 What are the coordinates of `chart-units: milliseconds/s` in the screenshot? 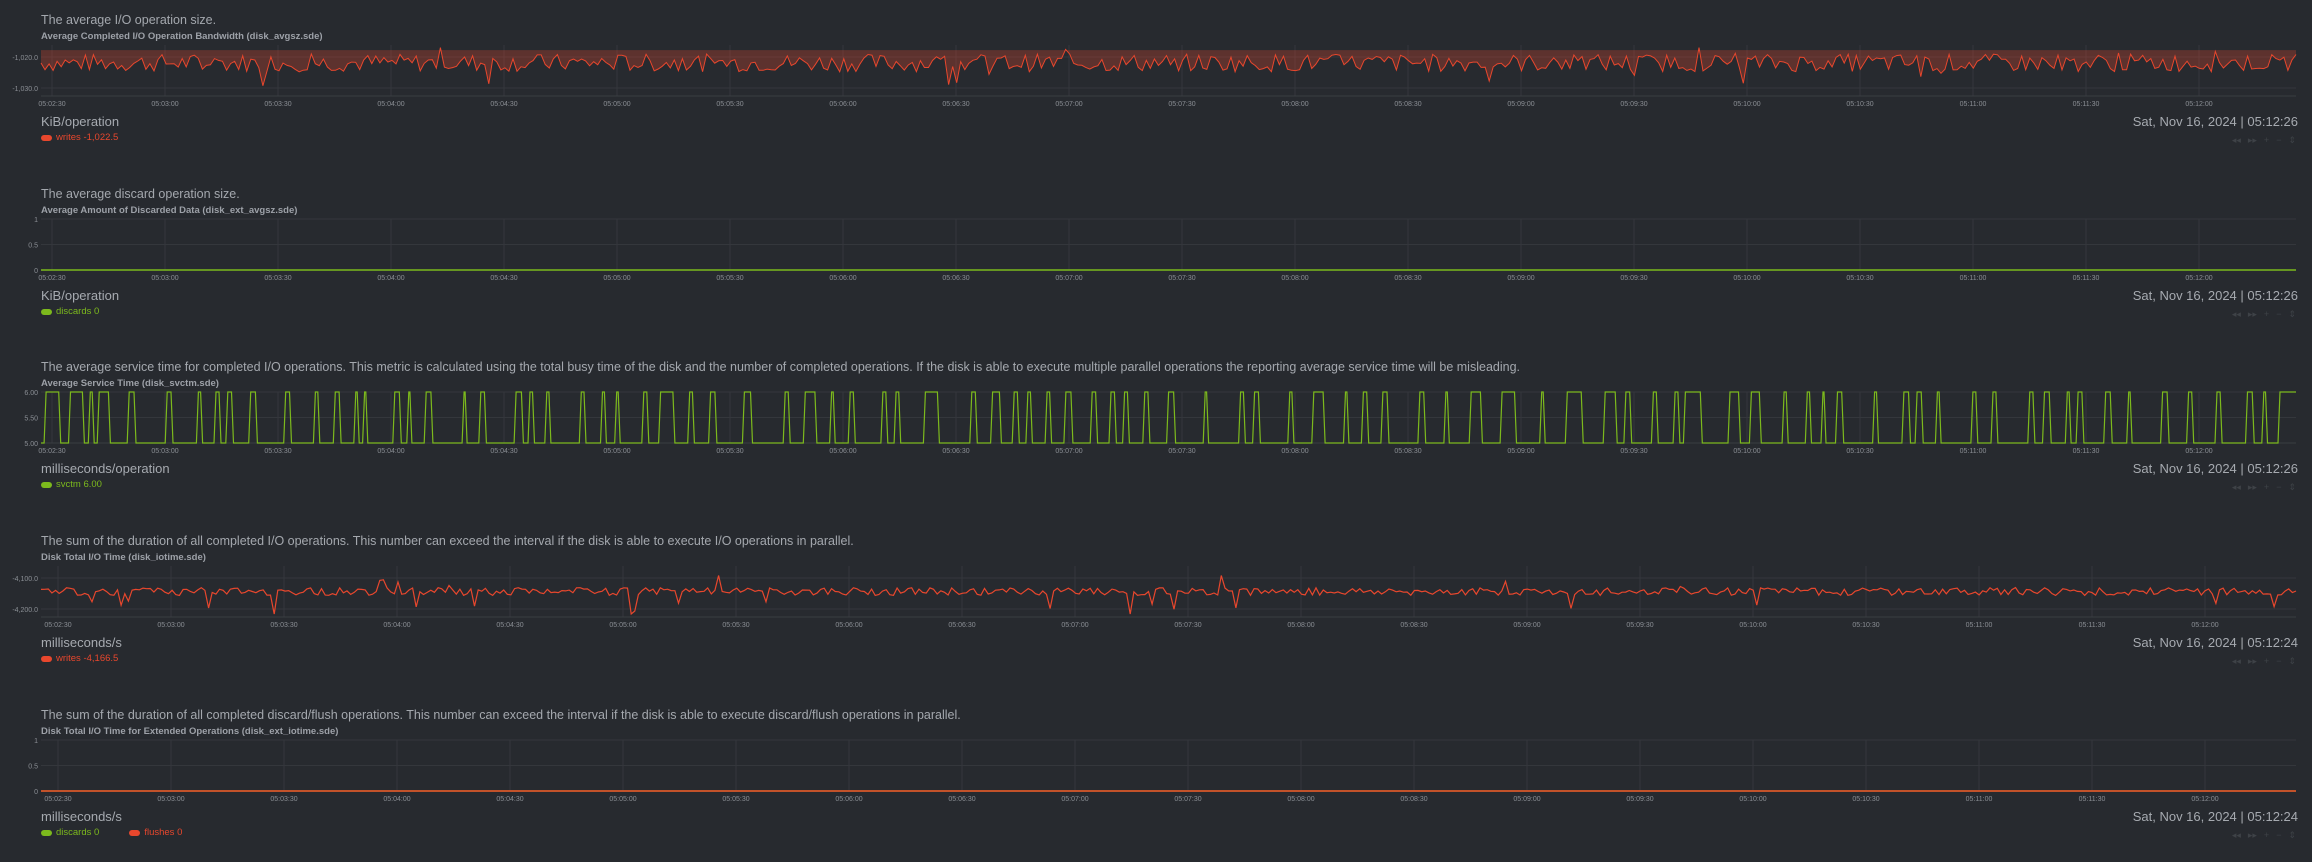 It's located at (81, 816).